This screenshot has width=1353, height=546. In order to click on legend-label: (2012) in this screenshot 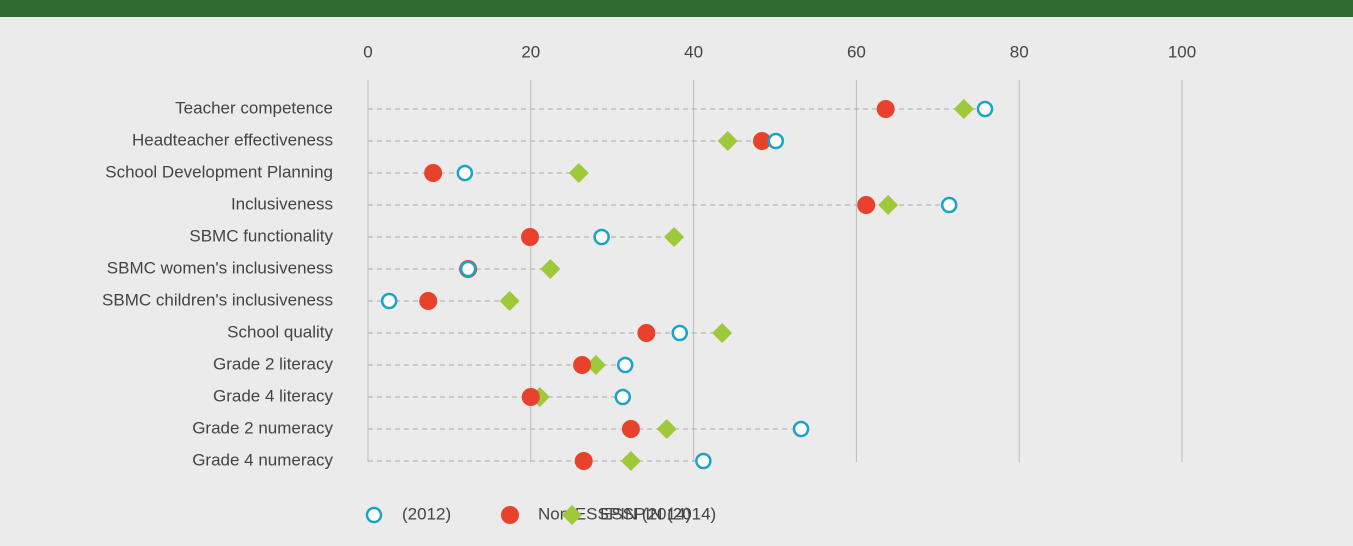, I will do `click(426, 513)`.